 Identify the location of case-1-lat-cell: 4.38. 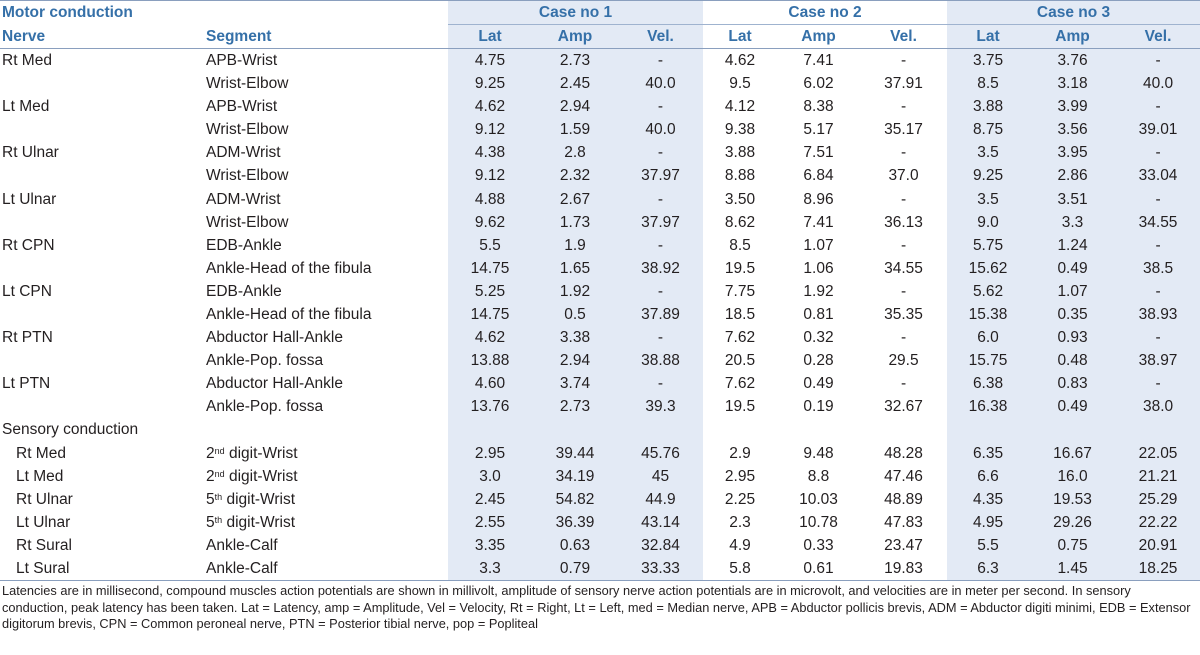
(490, 153).